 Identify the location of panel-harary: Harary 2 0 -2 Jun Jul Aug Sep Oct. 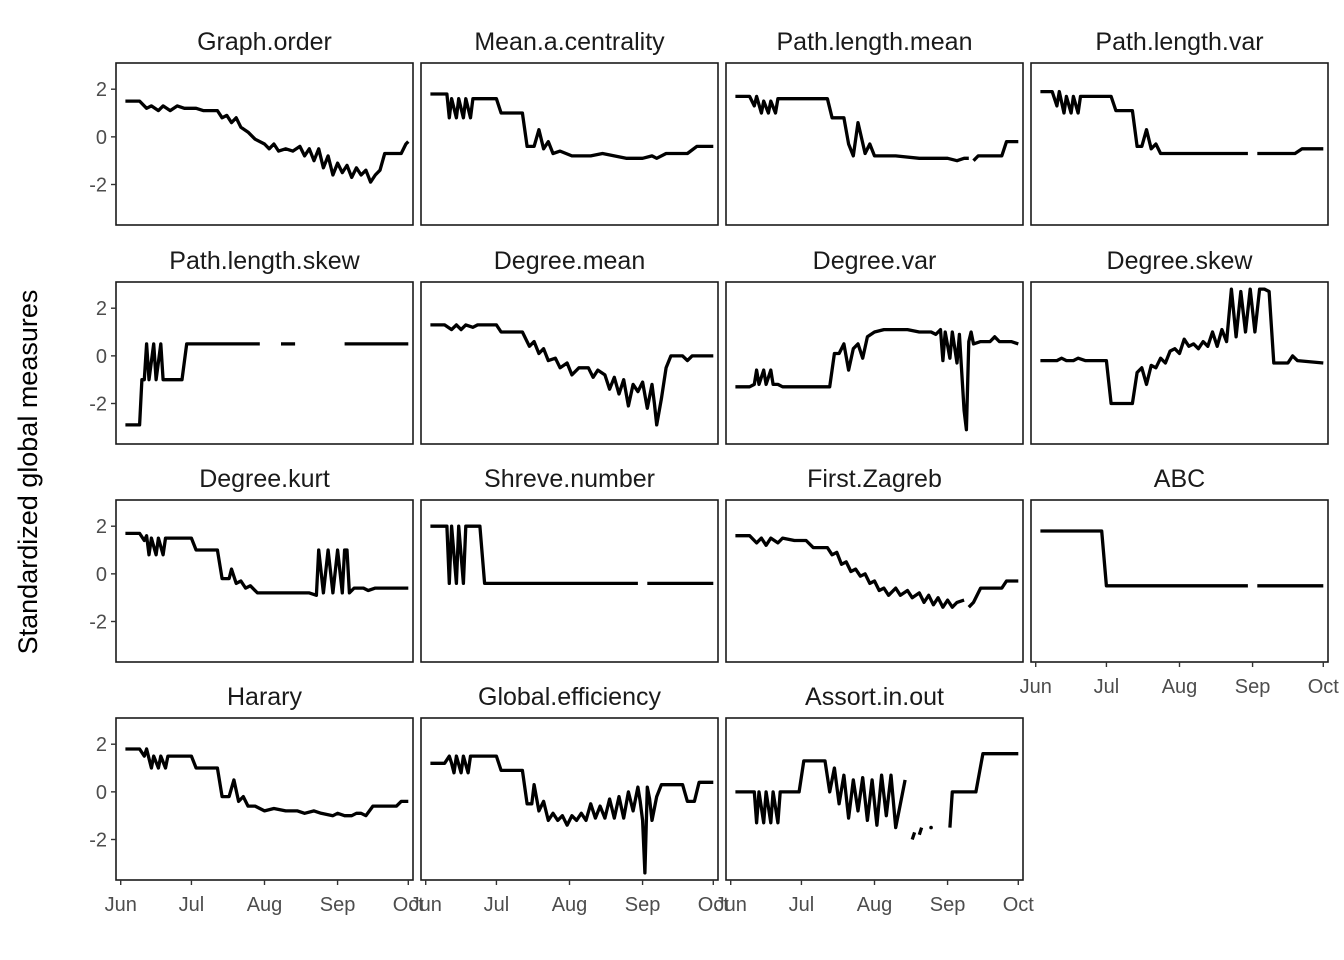
(256, 799).